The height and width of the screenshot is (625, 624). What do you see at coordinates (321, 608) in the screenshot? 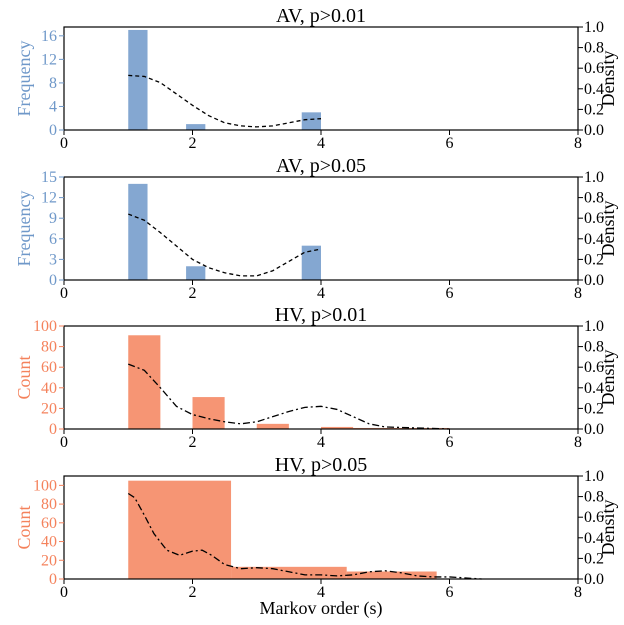
I see `x-axis-label: Markov order (s)` at bounding box center [321, 608].